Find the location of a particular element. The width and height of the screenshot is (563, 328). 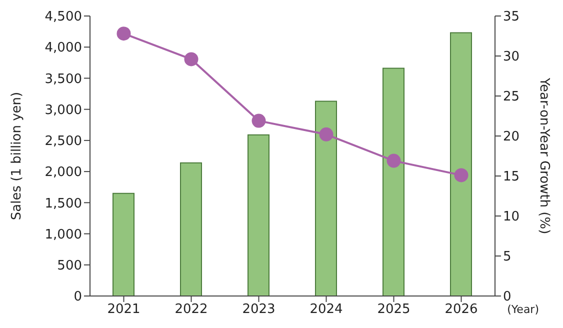

y2-axis-title: Year-on-Year Growth (%) is located at coordinates (544, 155).